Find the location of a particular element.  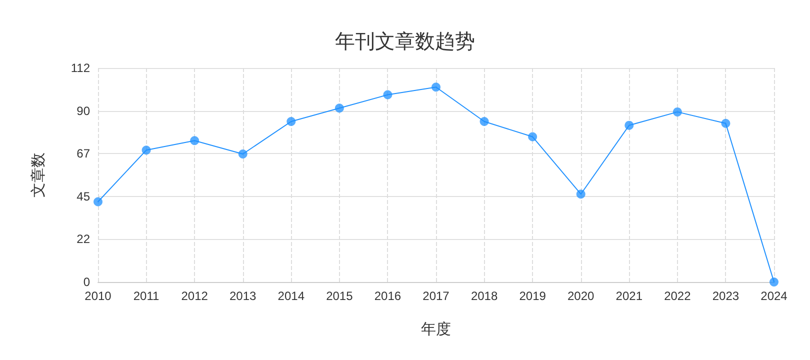

x-axis-title: 年度 is located at coordinates (436, 329).